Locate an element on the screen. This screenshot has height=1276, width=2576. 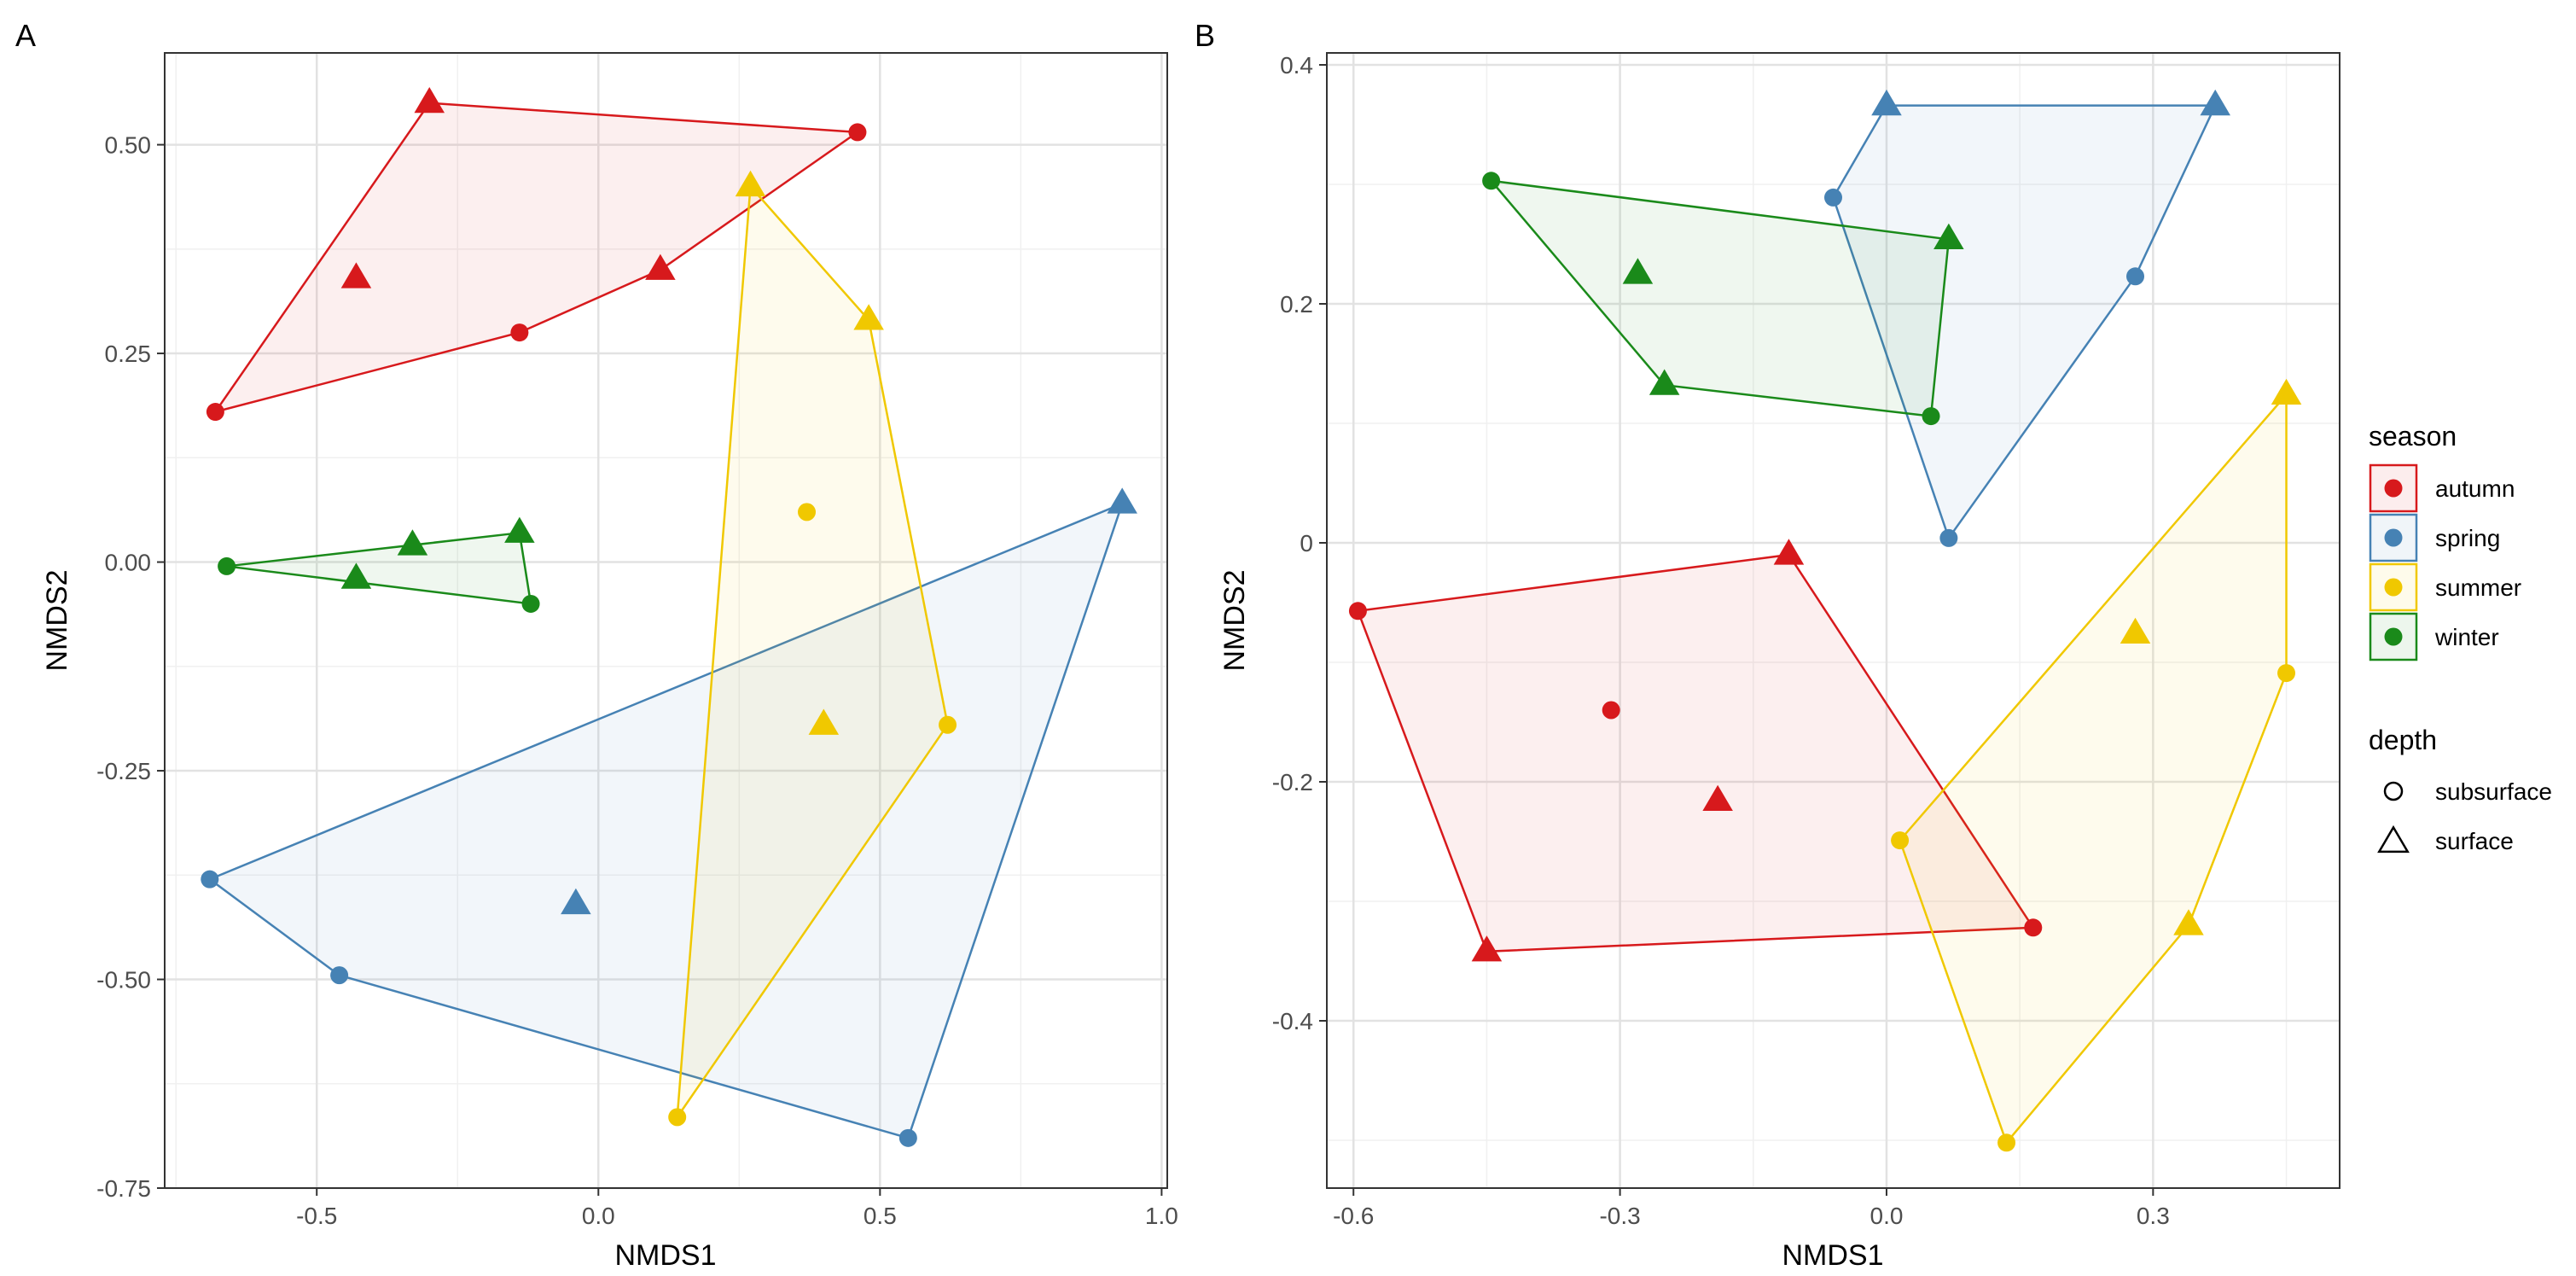
panel-a-xlabel: NMDS1 is located at coordinates (665, 1255).